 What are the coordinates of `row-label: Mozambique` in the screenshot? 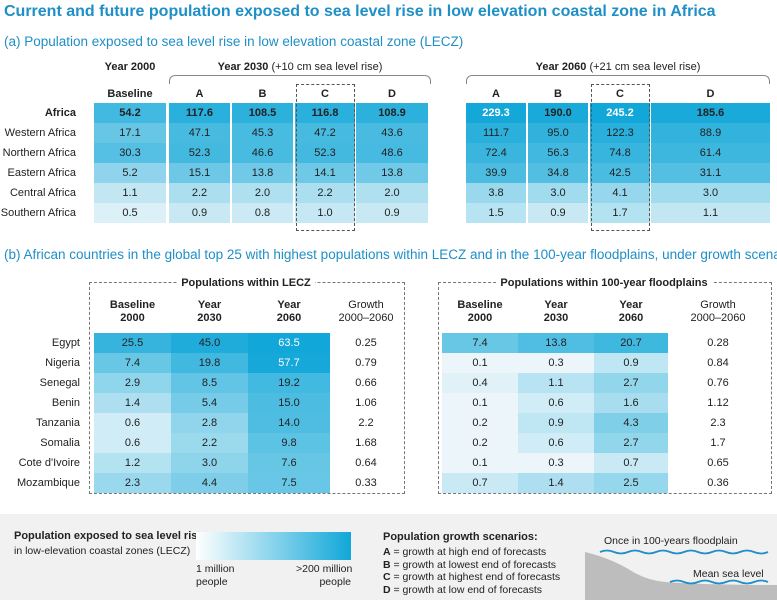 It's located at (48, 483).